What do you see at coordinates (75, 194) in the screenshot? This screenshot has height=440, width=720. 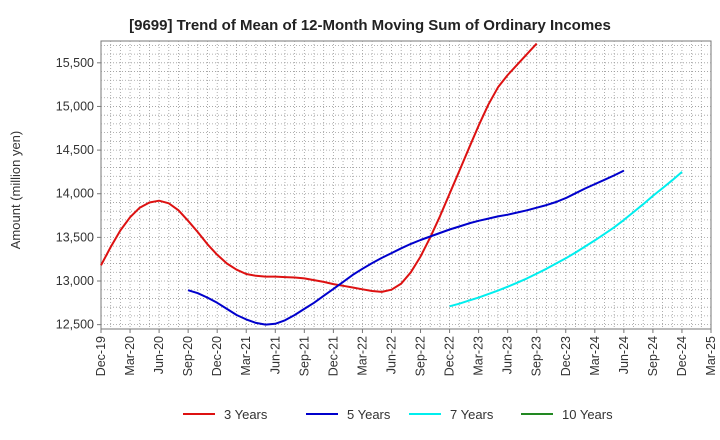 I see `y-tick-label: 14,000` at bounding box center [75, 194].